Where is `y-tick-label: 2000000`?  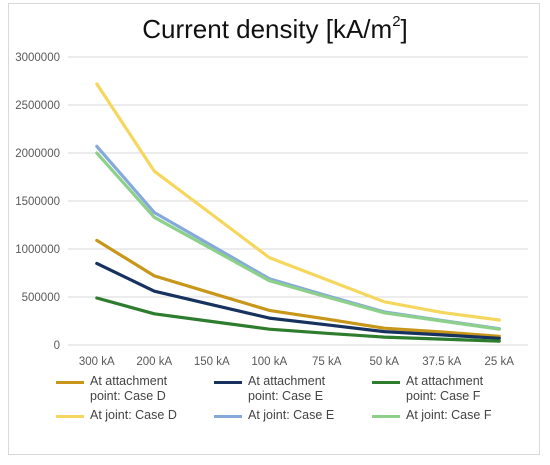 y-tick-label: 2000000 is located at coordinates (37, 154).